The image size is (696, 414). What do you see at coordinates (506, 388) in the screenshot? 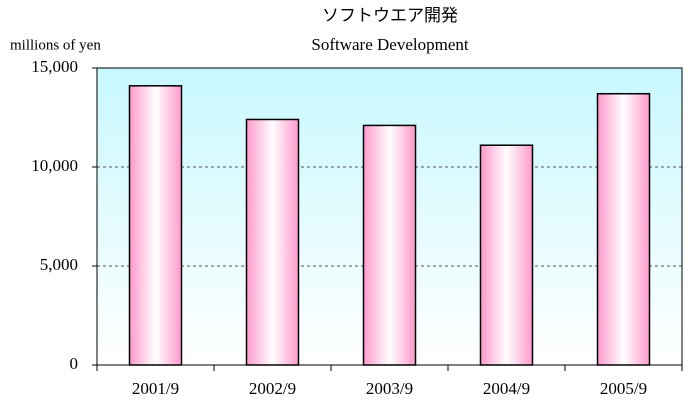
I see `x-tick-label: 2004/9` at bounding box center [506, 388].